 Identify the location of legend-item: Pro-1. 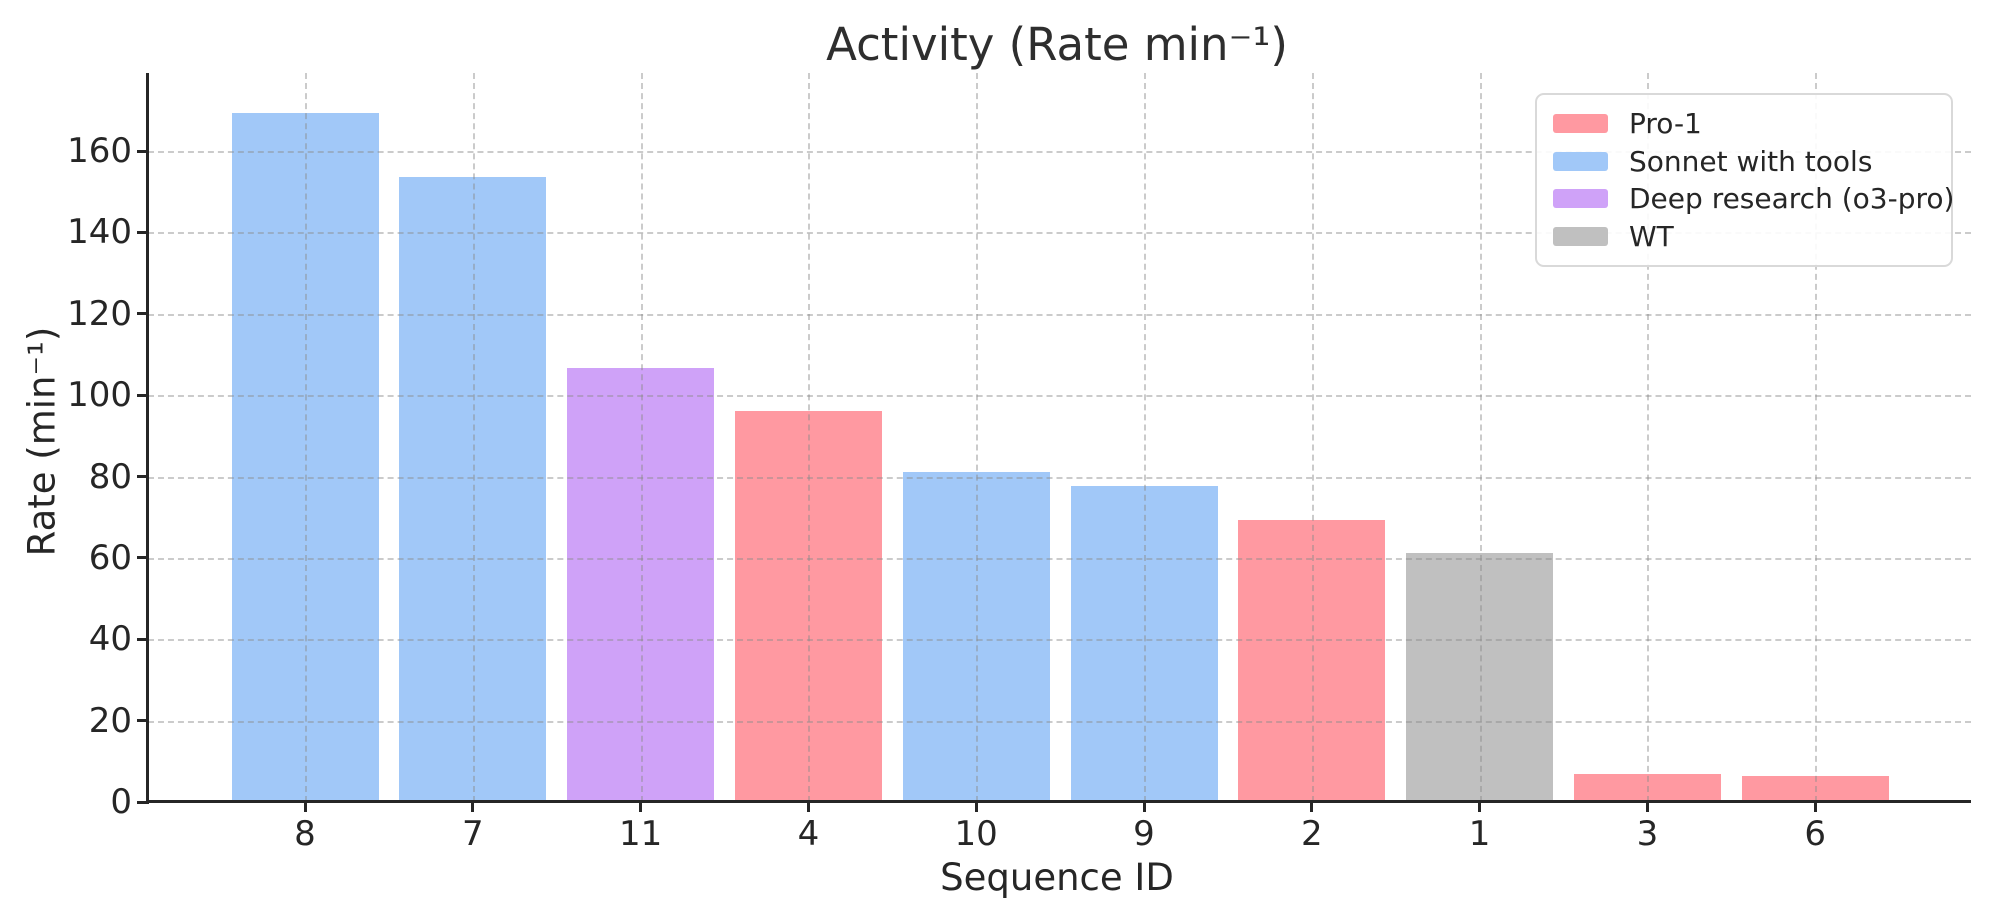
(1744, 123).